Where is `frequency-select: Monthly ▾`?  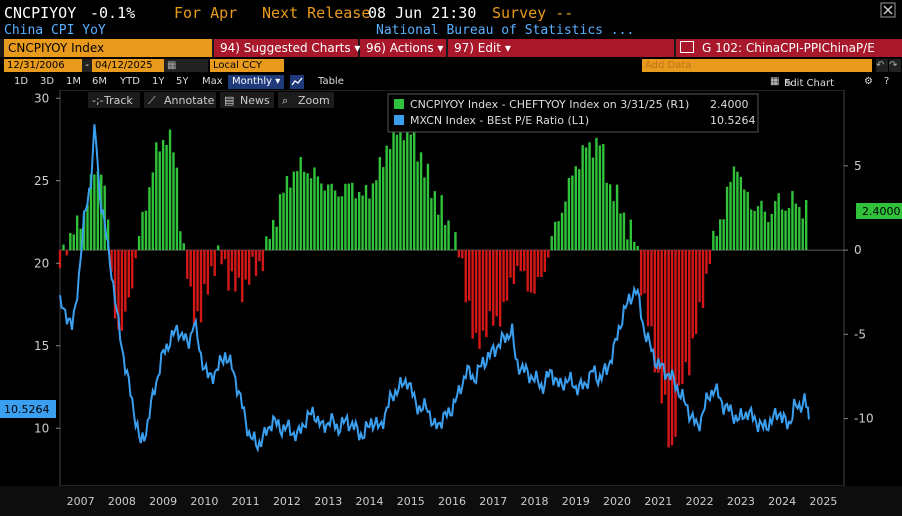 frequency-select: Monthly ▾ is located at coordinates (256, 82).